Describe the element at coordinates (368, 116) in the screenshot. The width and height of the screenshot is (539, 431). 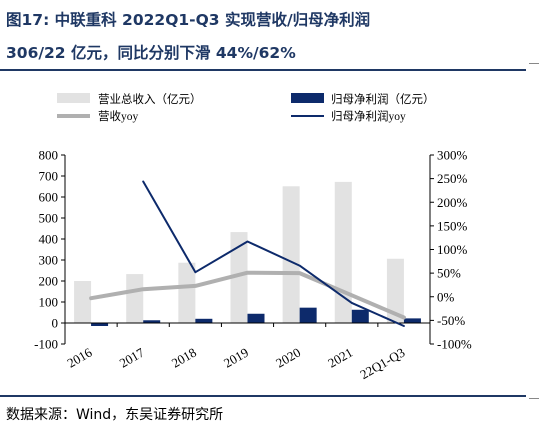
I see `legend-label-net-profit-yoy: 归母净利润yoy` at that location.